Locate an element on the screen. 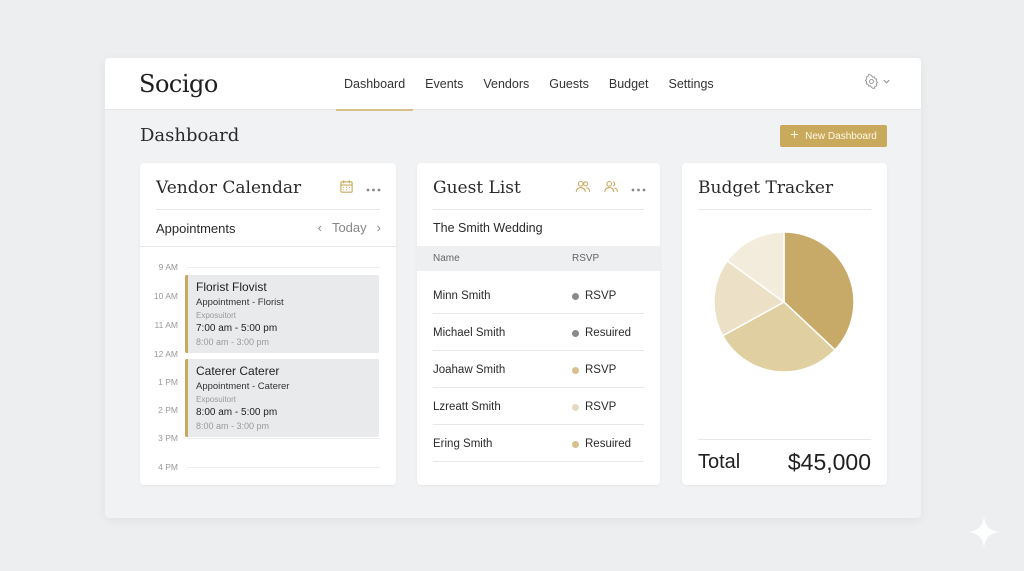 This screenshot has height=571, width=1024. column-header-name: Name is located at coordinates (446, 258).